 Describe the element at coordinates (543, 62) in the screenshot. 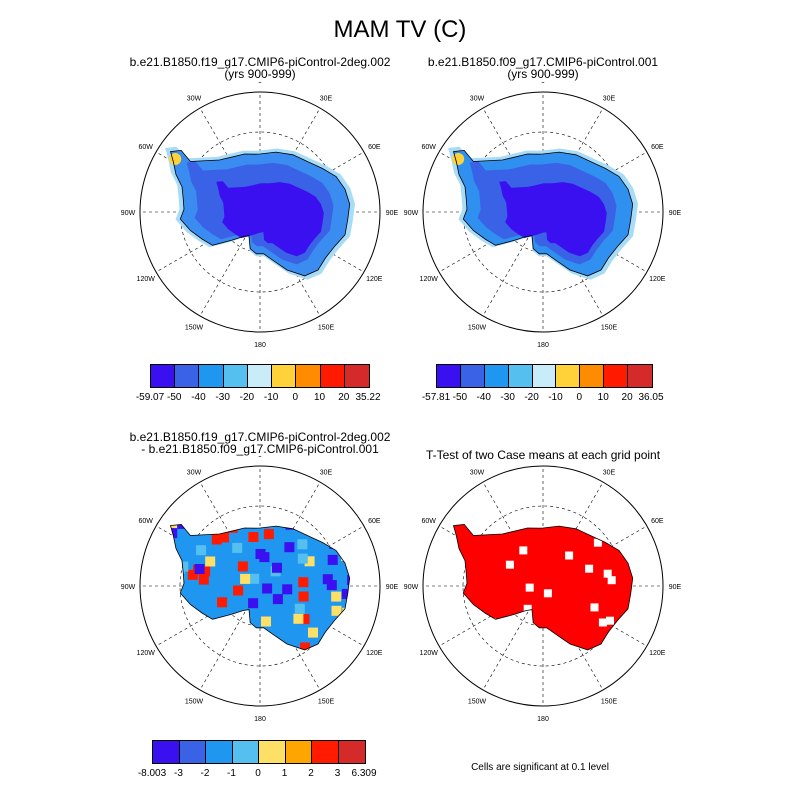

I see `panel-title-line1: b.e21.B1850.f09_g17.CMIP6-piControl.001` at that location.